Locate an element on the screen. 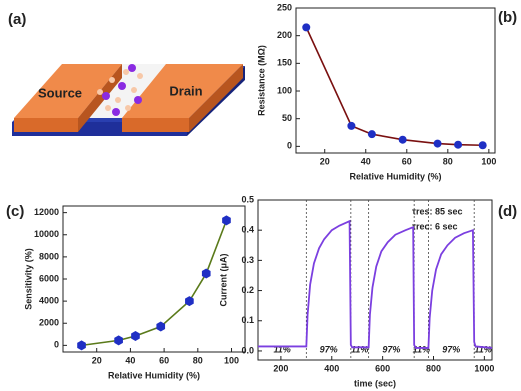 Image resolution: width=521 pixels, height=391 pixels. annotation: τres: 85 sec is located at coordinates (437, 211).